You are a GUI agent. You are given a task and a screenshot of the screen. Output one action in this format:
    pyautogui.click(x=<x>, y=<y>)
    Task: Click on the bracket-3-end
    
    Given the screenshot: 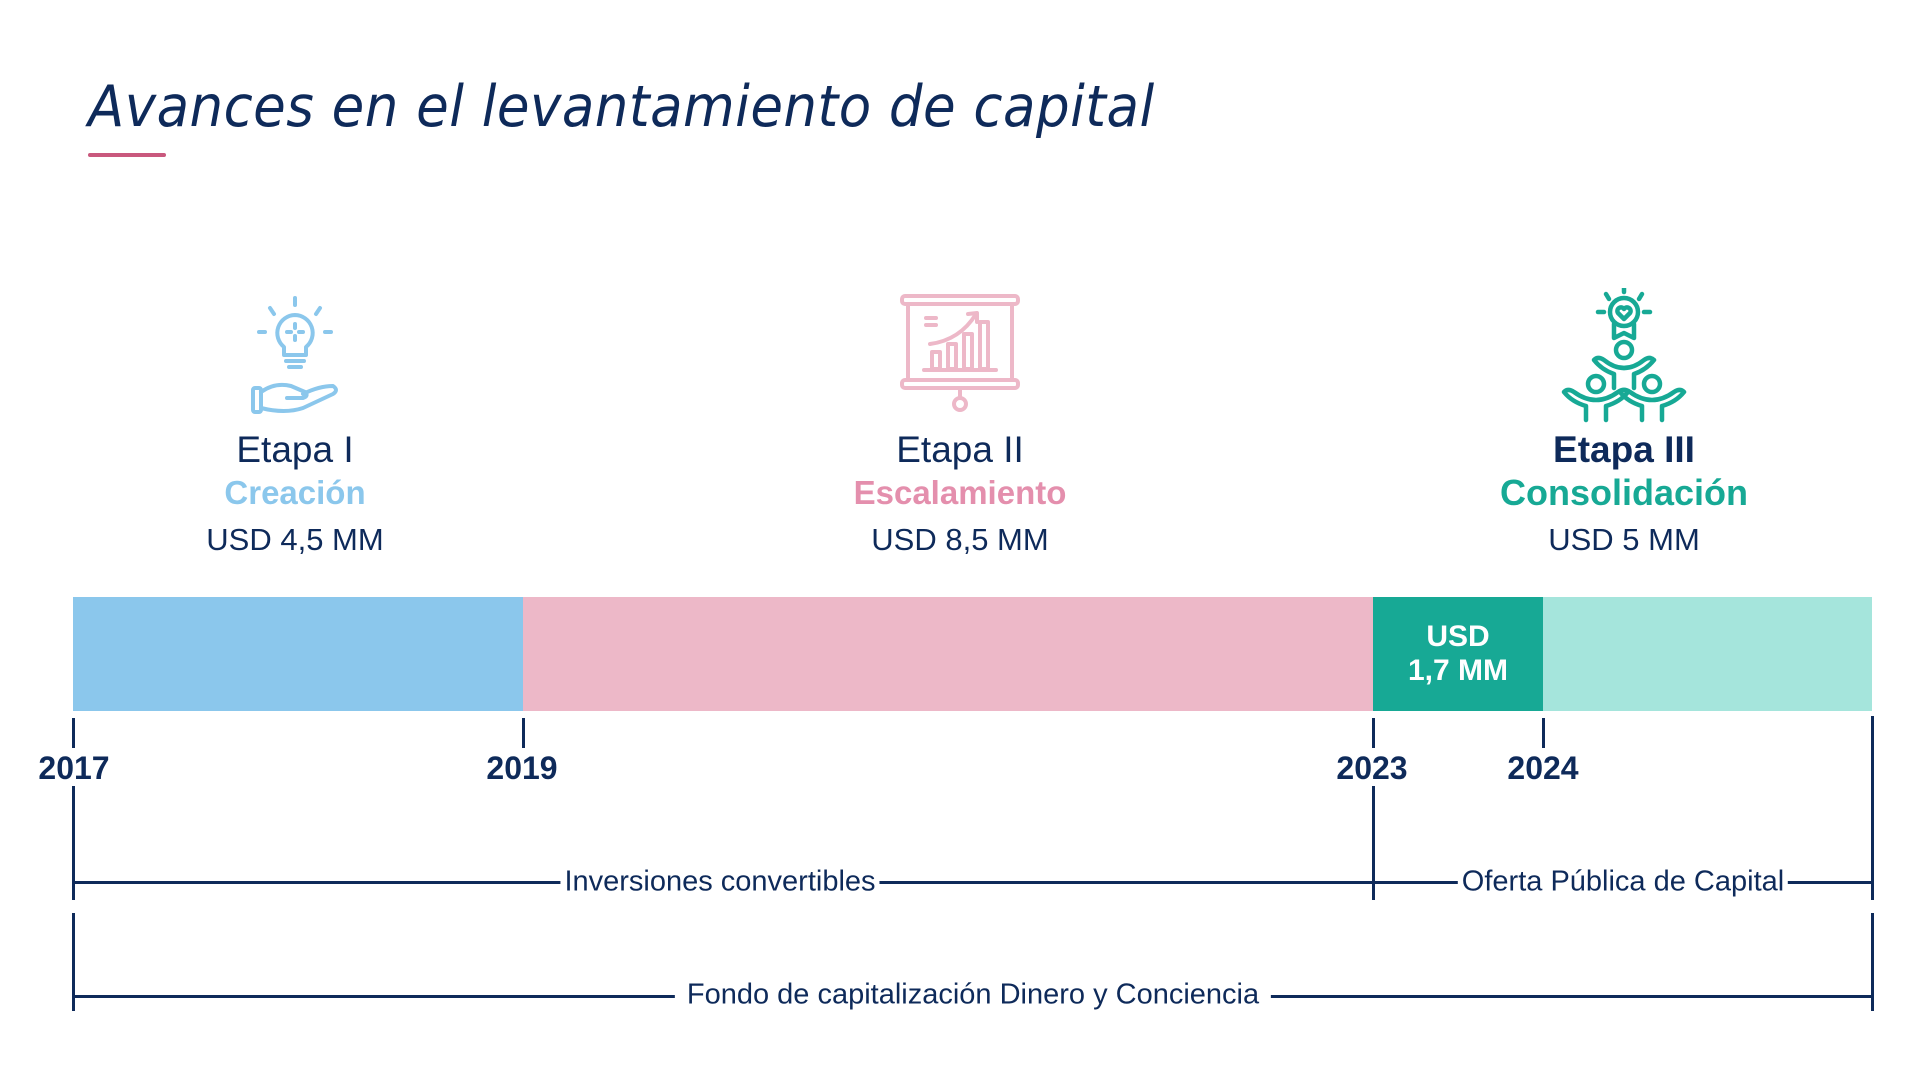 What is the action you would take?
    pyautogui.click(x=1872, y=962)
    